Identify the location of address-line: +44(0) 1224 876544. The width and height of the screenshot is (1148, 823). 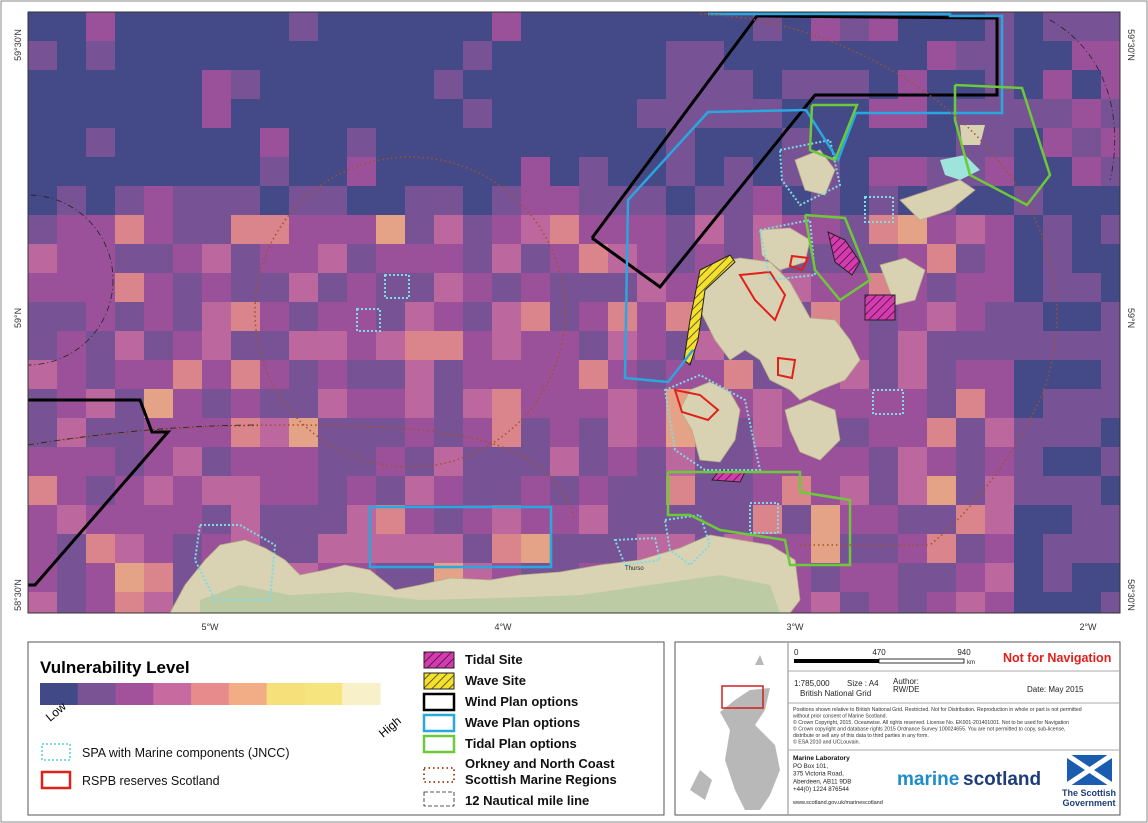
(821, 789).